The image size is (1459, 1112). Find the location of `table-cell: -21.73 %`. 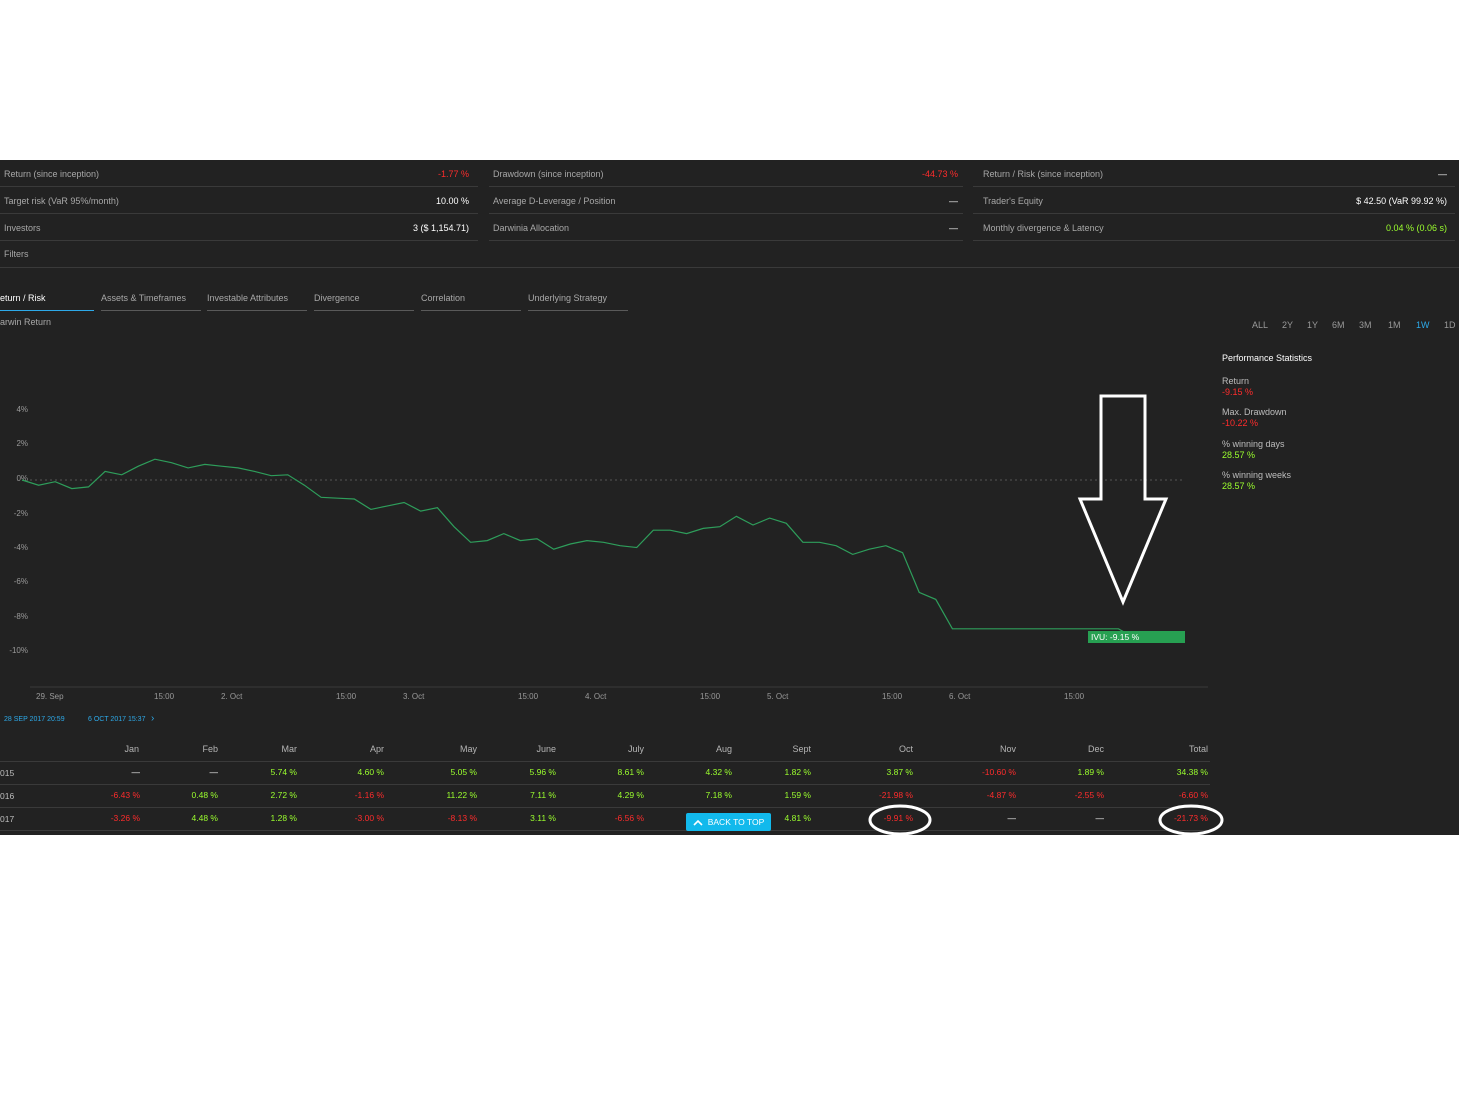

table-cell: -21.73 % is located at coordinates (1190, 818).